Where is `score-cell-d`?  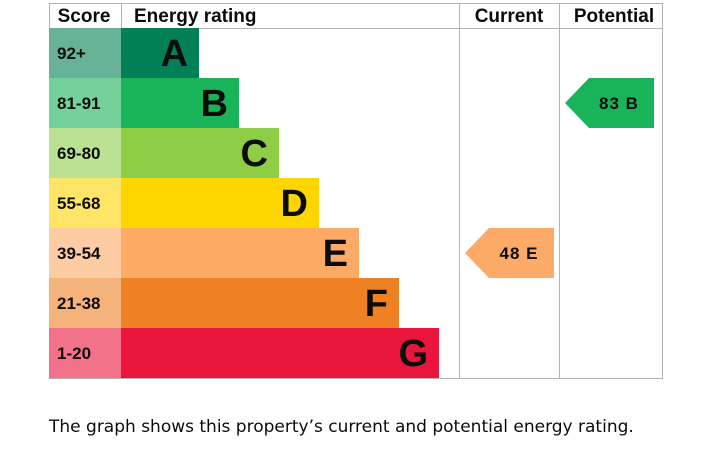 score-cell-d is located at coordinates (85, 203).